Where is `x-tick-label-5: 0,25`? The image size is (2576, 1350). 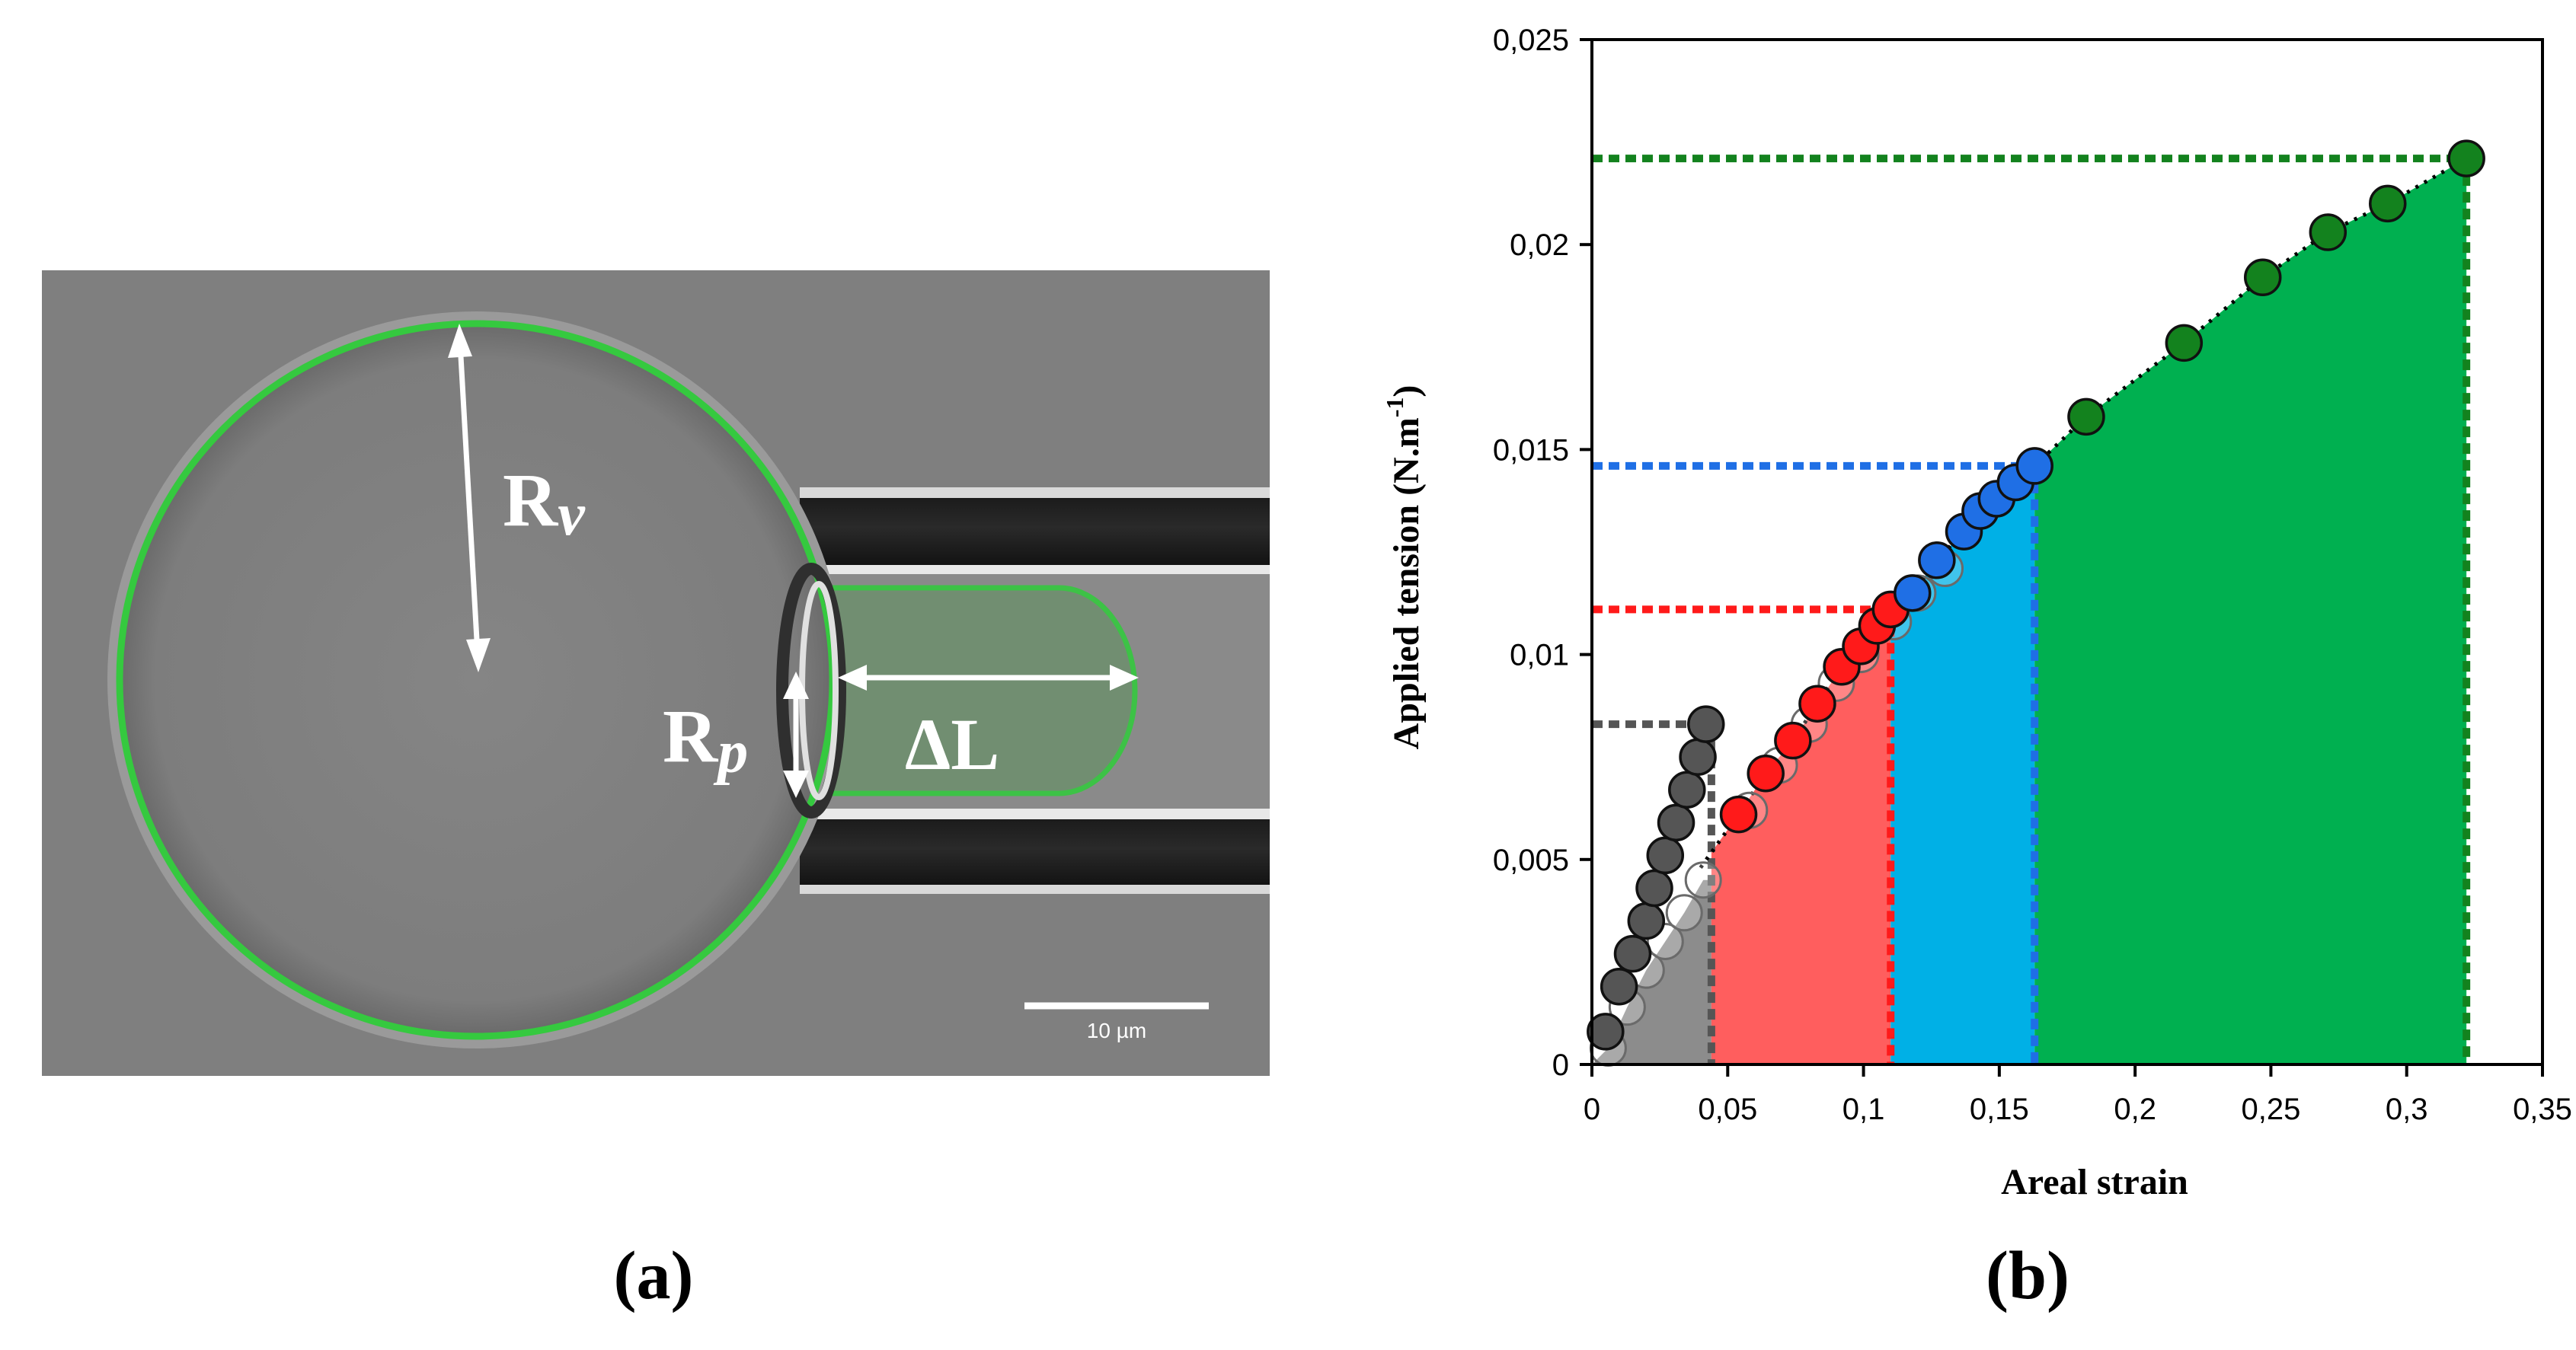
x-tick-label-5: 0,25 is located at coordinates (2270, 1109).